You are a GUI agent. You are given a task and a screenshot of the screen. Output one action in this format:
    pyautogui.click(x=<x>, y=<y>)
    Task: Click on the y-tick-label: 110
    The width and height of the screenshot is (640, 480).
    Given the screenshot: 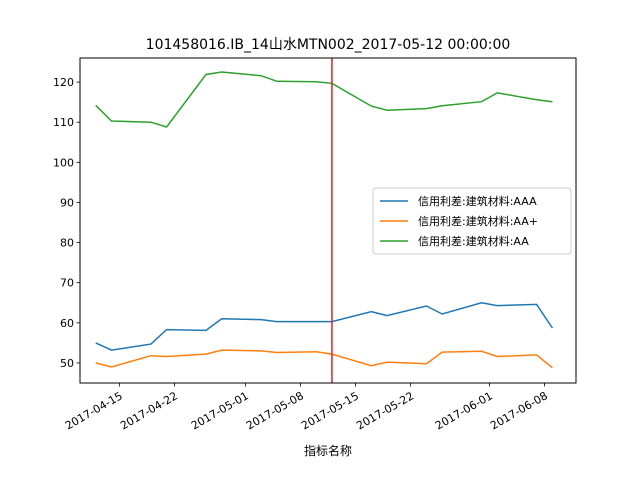 What is the action you would take?
    pyautogui.click(x=63, y=122)
    